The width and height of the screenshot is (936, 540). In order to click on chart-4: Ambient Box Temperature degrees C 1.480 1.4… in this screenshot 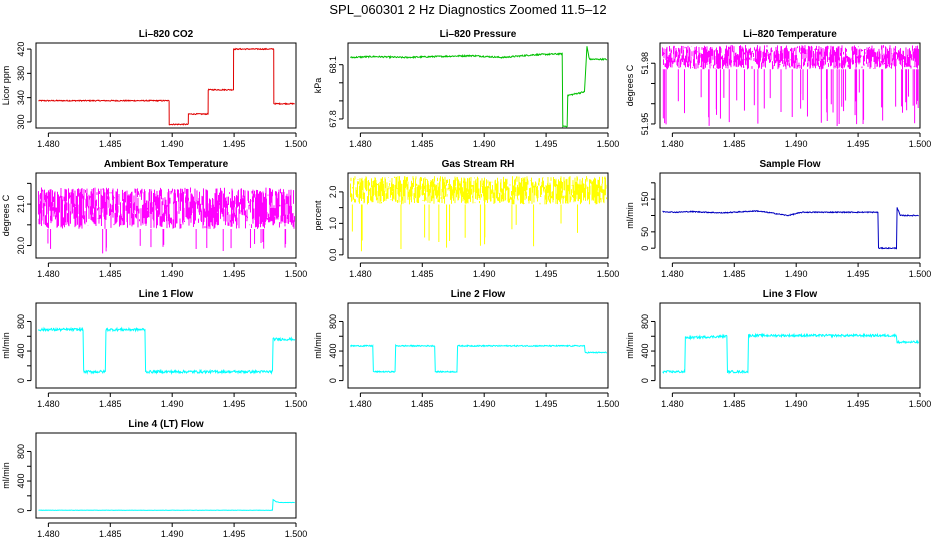, I will do `click(154, 219)`.